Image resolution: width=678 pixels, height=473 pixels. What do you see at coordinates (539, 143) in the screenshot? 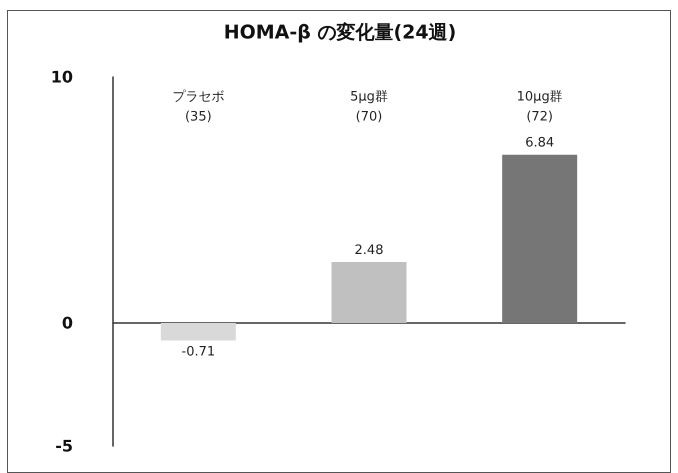
I see `data-label: 6.84` at bounding box center [539, 143].